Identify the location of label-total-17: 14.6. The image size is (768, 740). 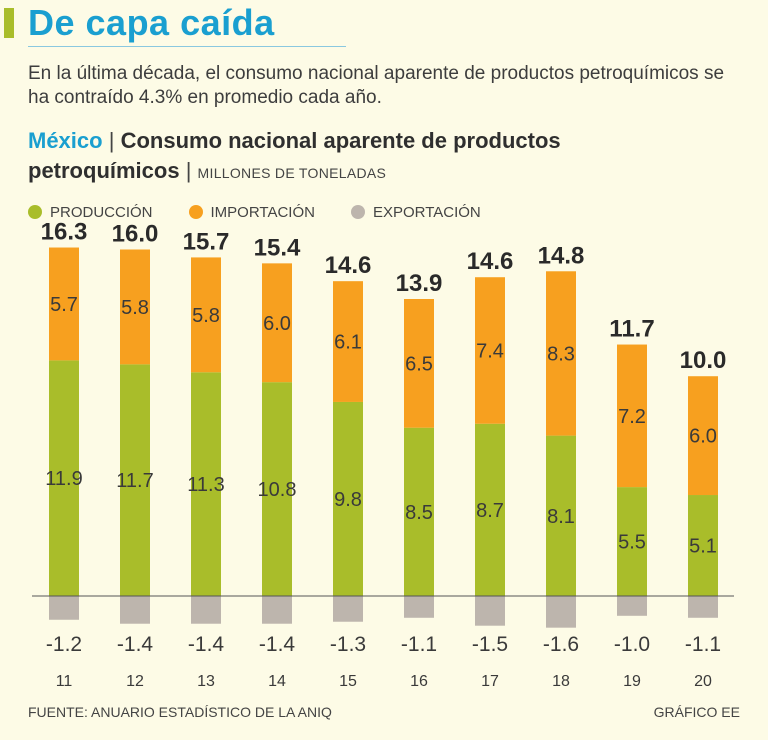
(490, 261).